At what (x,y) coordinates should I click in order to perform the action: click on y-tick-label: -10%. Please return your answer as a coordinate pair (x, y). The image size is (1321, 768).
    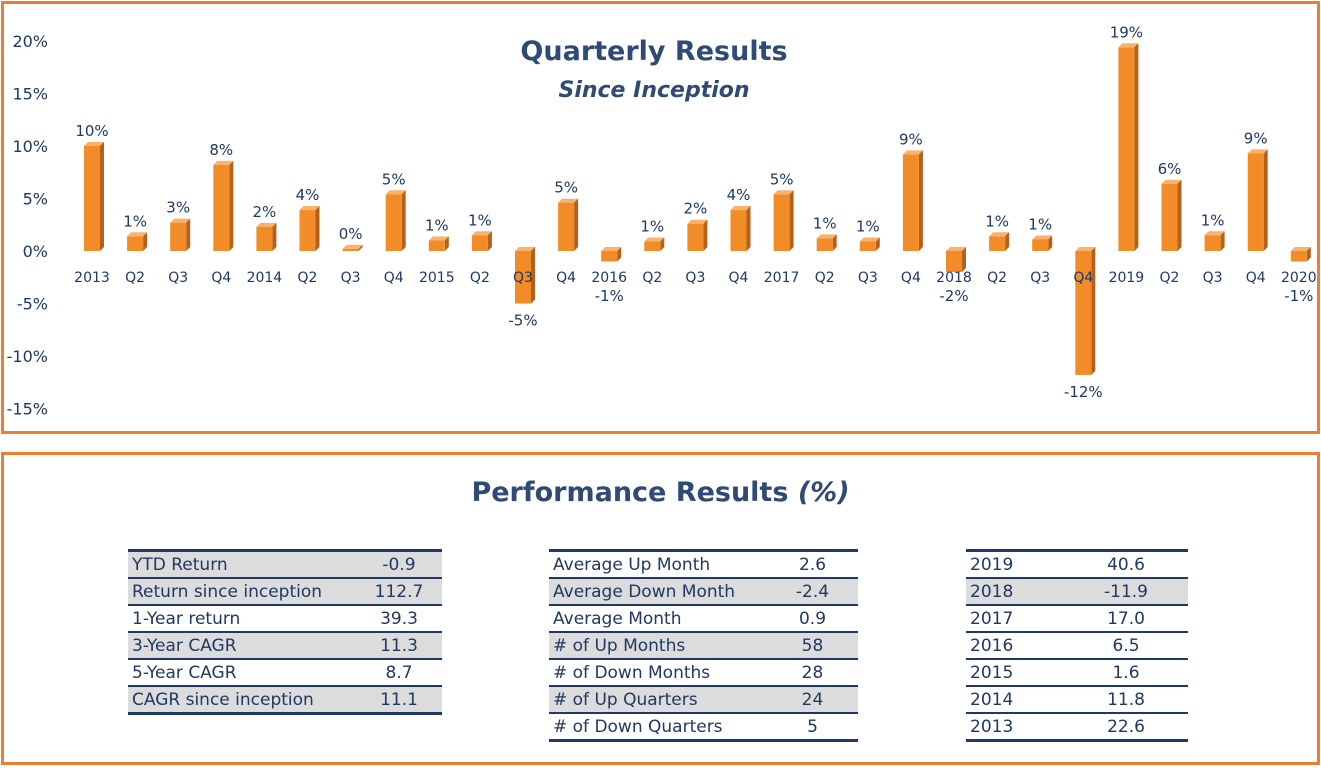
    Looking at the image, I should click on (27, 356).